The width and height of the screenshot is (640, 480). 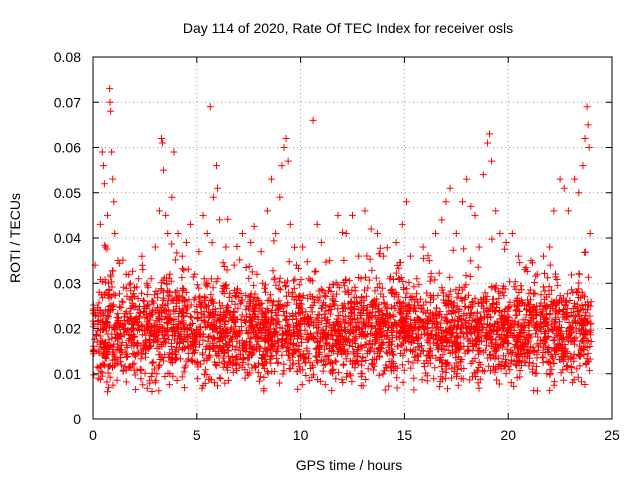 What do you see at coordinates (67, 57) in the screenshot?
I see `y-tick-label: 0.08` at bounding box center [67, 57].